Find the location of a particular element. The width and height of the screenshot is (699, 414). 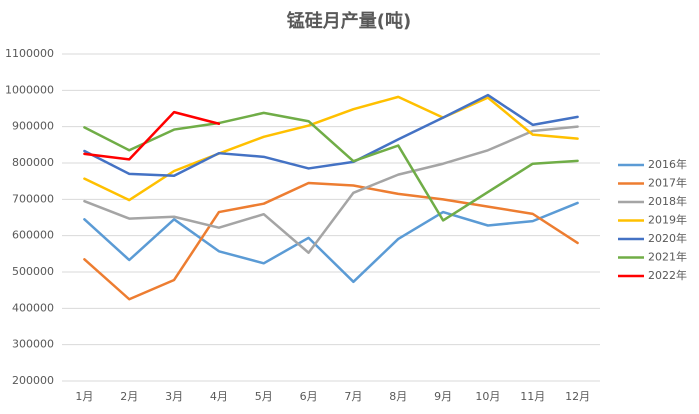

x-tick-label: 2月 is located at coordinates (129, 396).